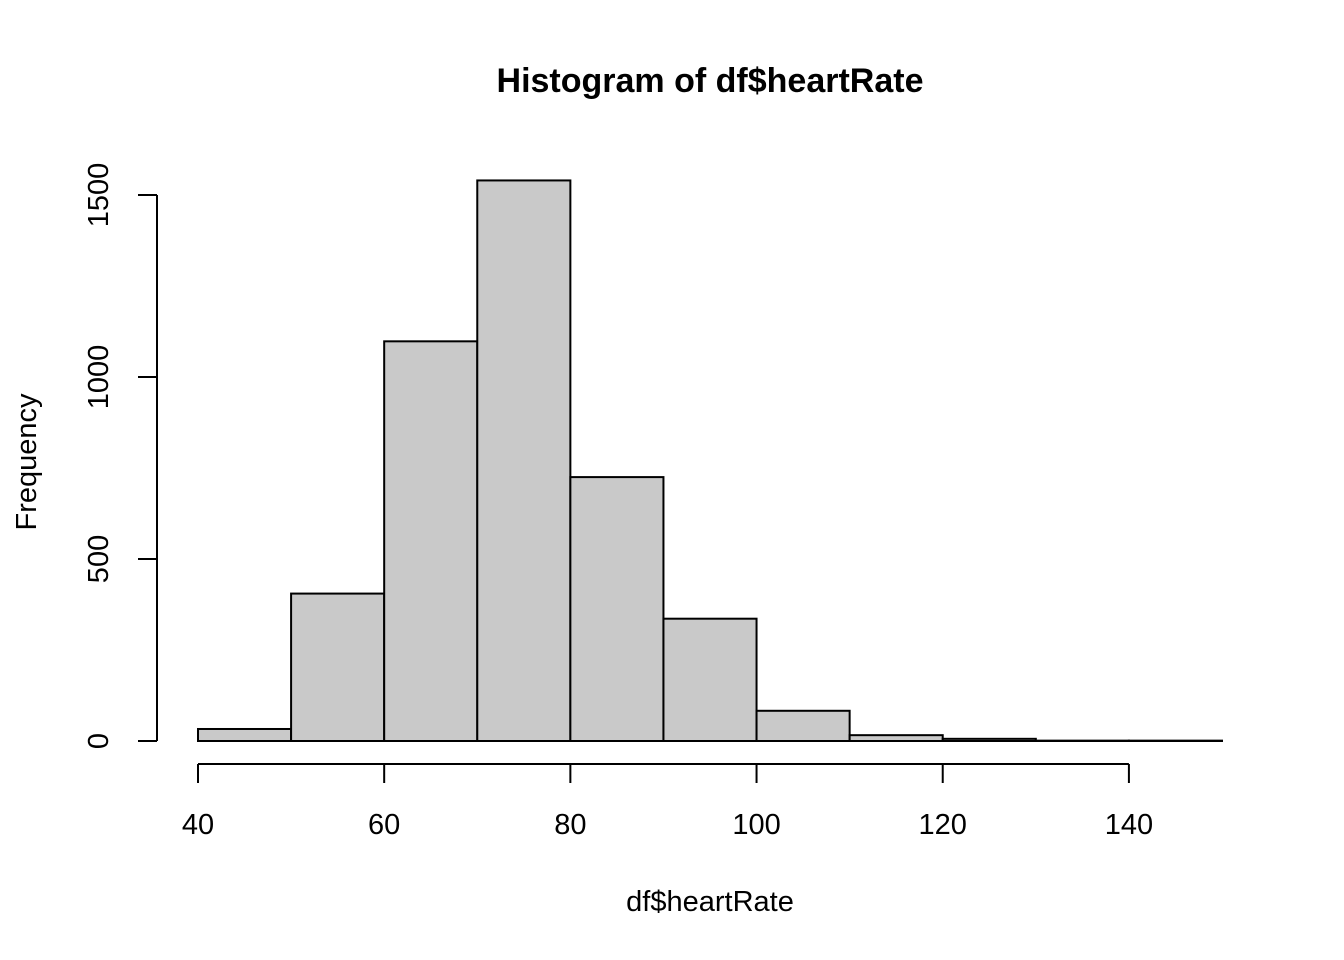 This screenshot has height=960, width=1344. Describe the element at coordinates (710, 902) in the screenshot. I see `x-axis-label: df$heartRate` at that location.